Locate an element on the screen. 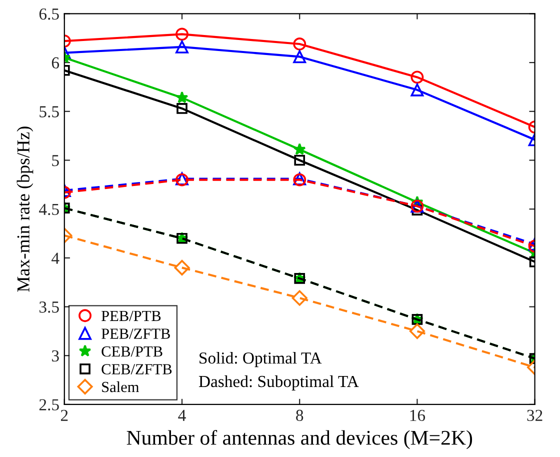  y-tick-label: 3 is located at coordinates (55, 356).